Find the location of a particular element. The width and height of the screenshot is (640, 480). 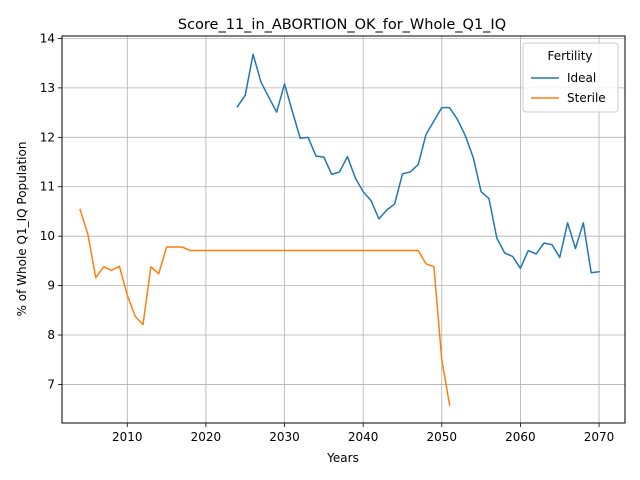

x-tick-label: 2070 is located at coordinates (599, 437).